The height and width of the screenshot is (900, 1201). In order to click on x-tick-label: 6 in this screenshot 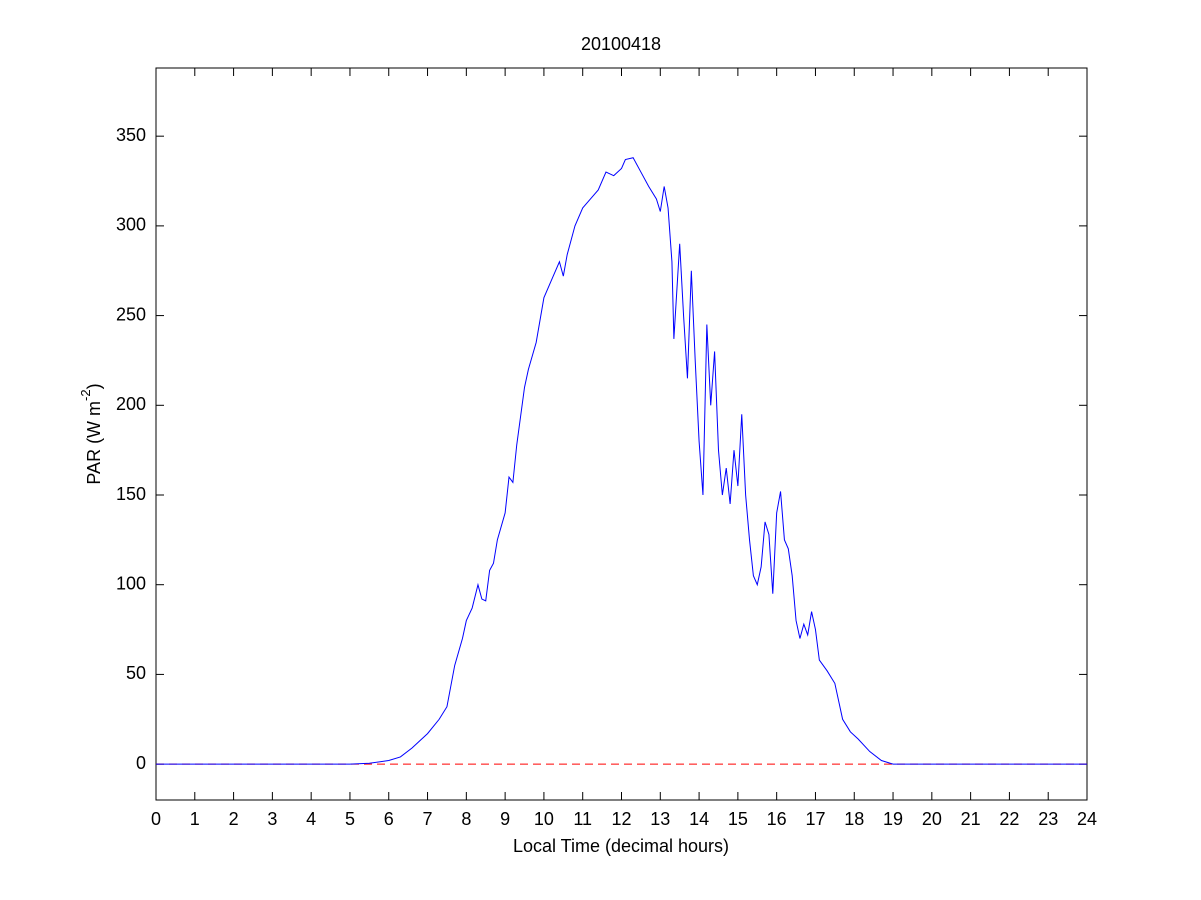, I will do `click(389, 819)`.